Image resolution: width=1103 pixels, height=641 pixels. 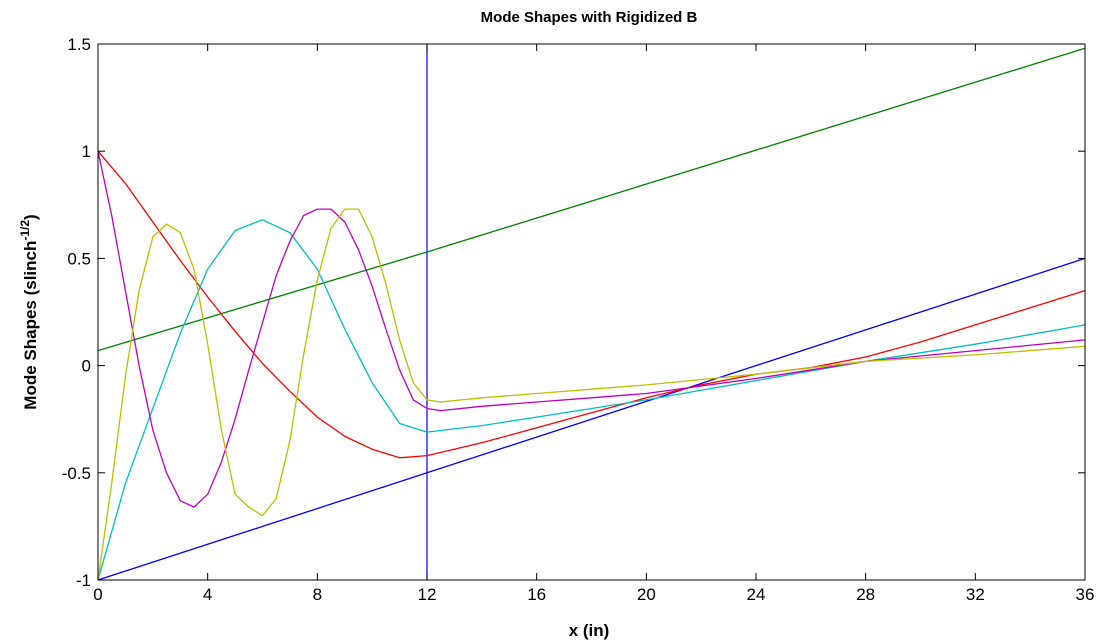 What do you see at coordinates (589, 17) in the screenshot?
I see `chart-title: Mode Shapes with Rigidized B` at bounding box center [589, 17].